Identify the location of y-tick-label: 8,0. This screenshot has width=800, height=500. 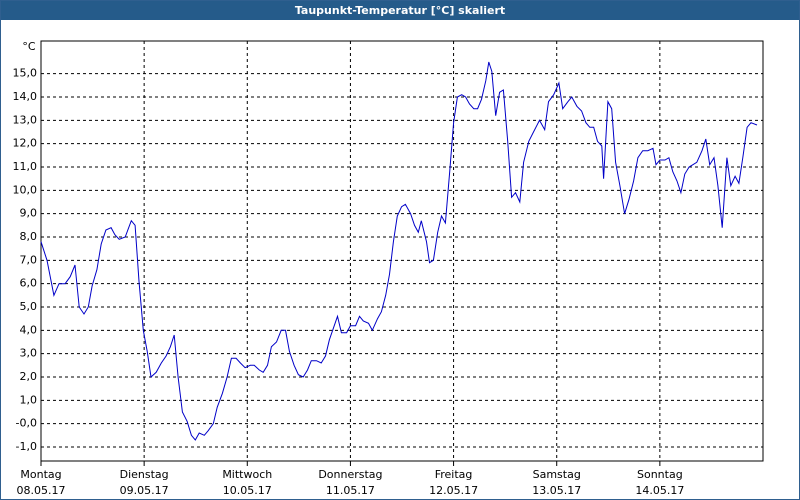
(29, 236).